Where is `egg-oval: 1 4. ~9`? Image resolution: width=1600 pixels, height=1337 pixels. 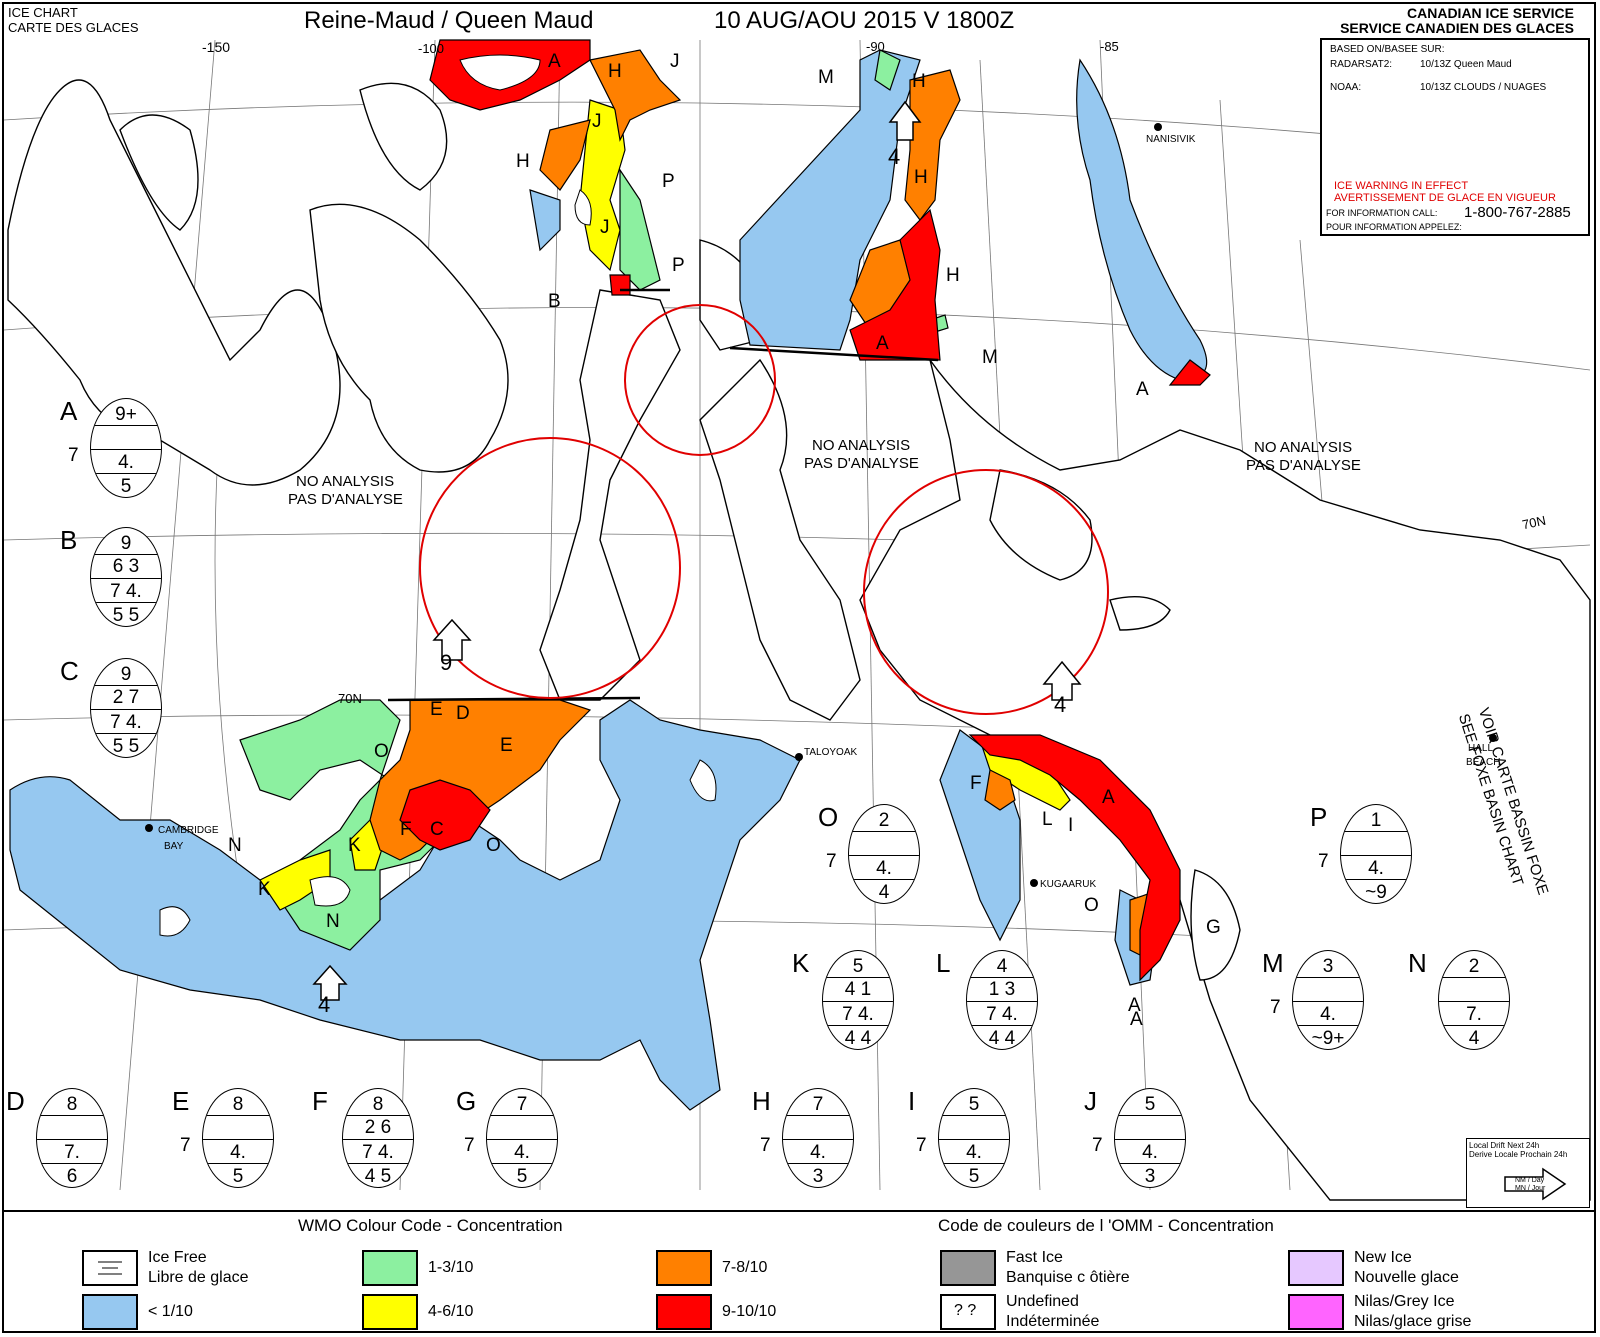
egg-oval: 1 4. ~9 is located at coordinates (1376, 854).